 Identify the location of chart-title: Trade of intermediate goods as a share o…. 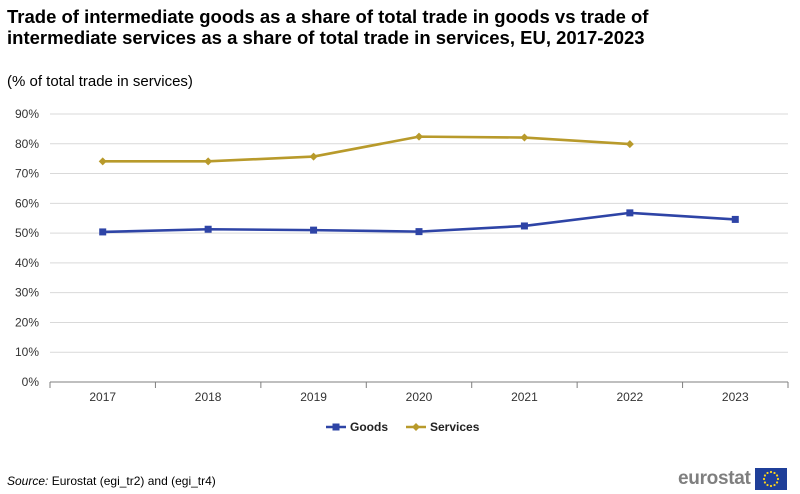
(328, 27).